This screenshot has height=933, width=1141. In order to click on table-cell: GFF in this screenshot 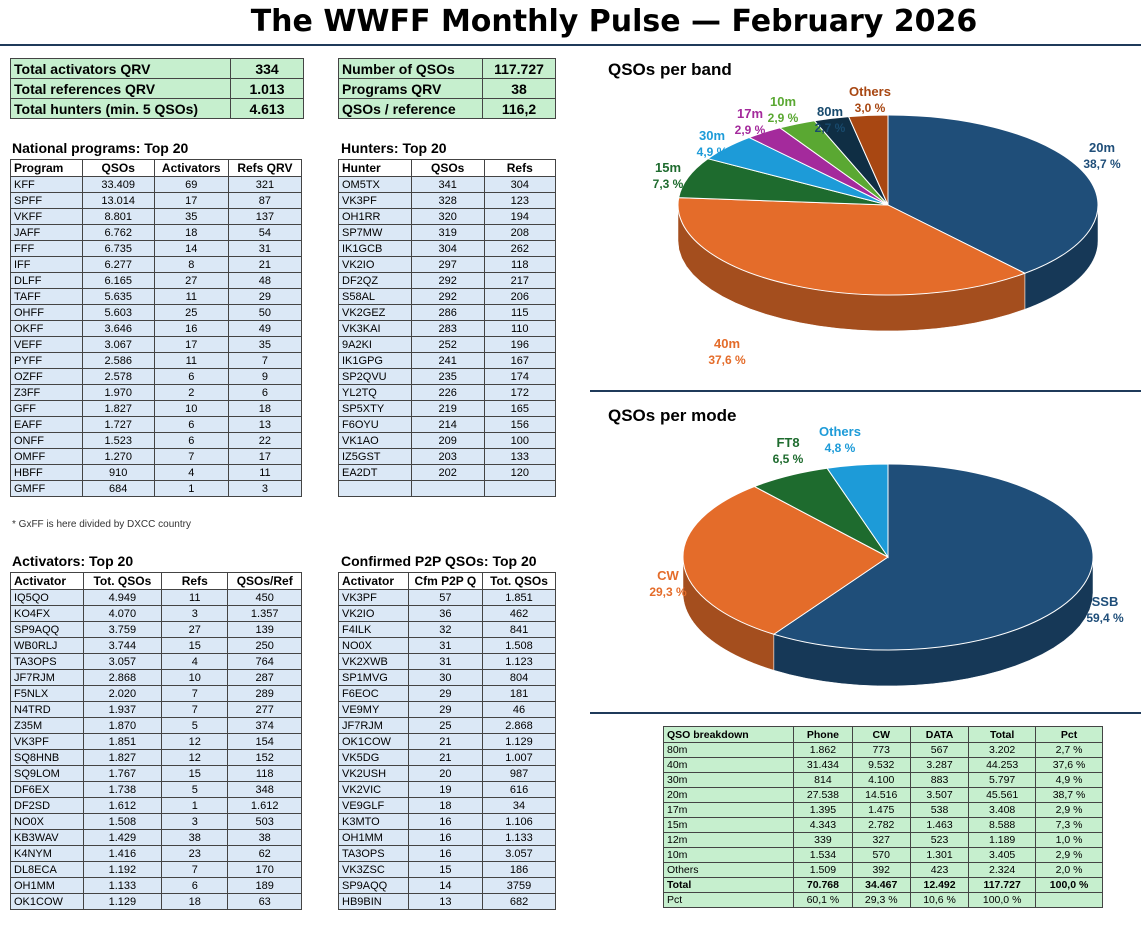, I will do `click(46, 408)`.